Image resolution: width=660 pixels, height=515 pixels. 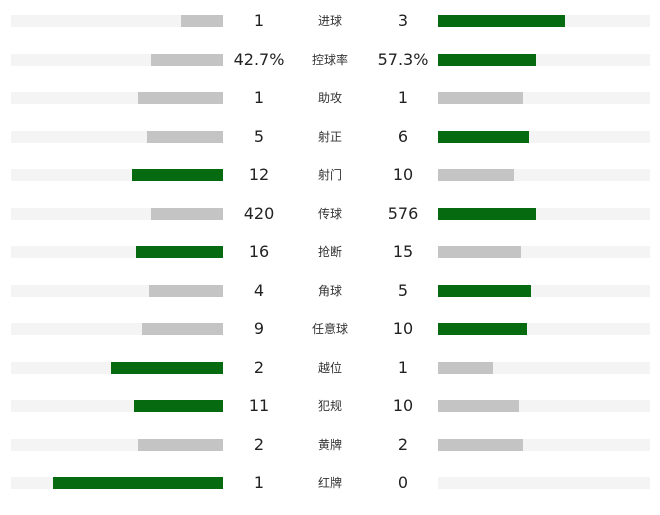 I want to click on stat-row: 1 助攻 1, so click(x=330, y=98).